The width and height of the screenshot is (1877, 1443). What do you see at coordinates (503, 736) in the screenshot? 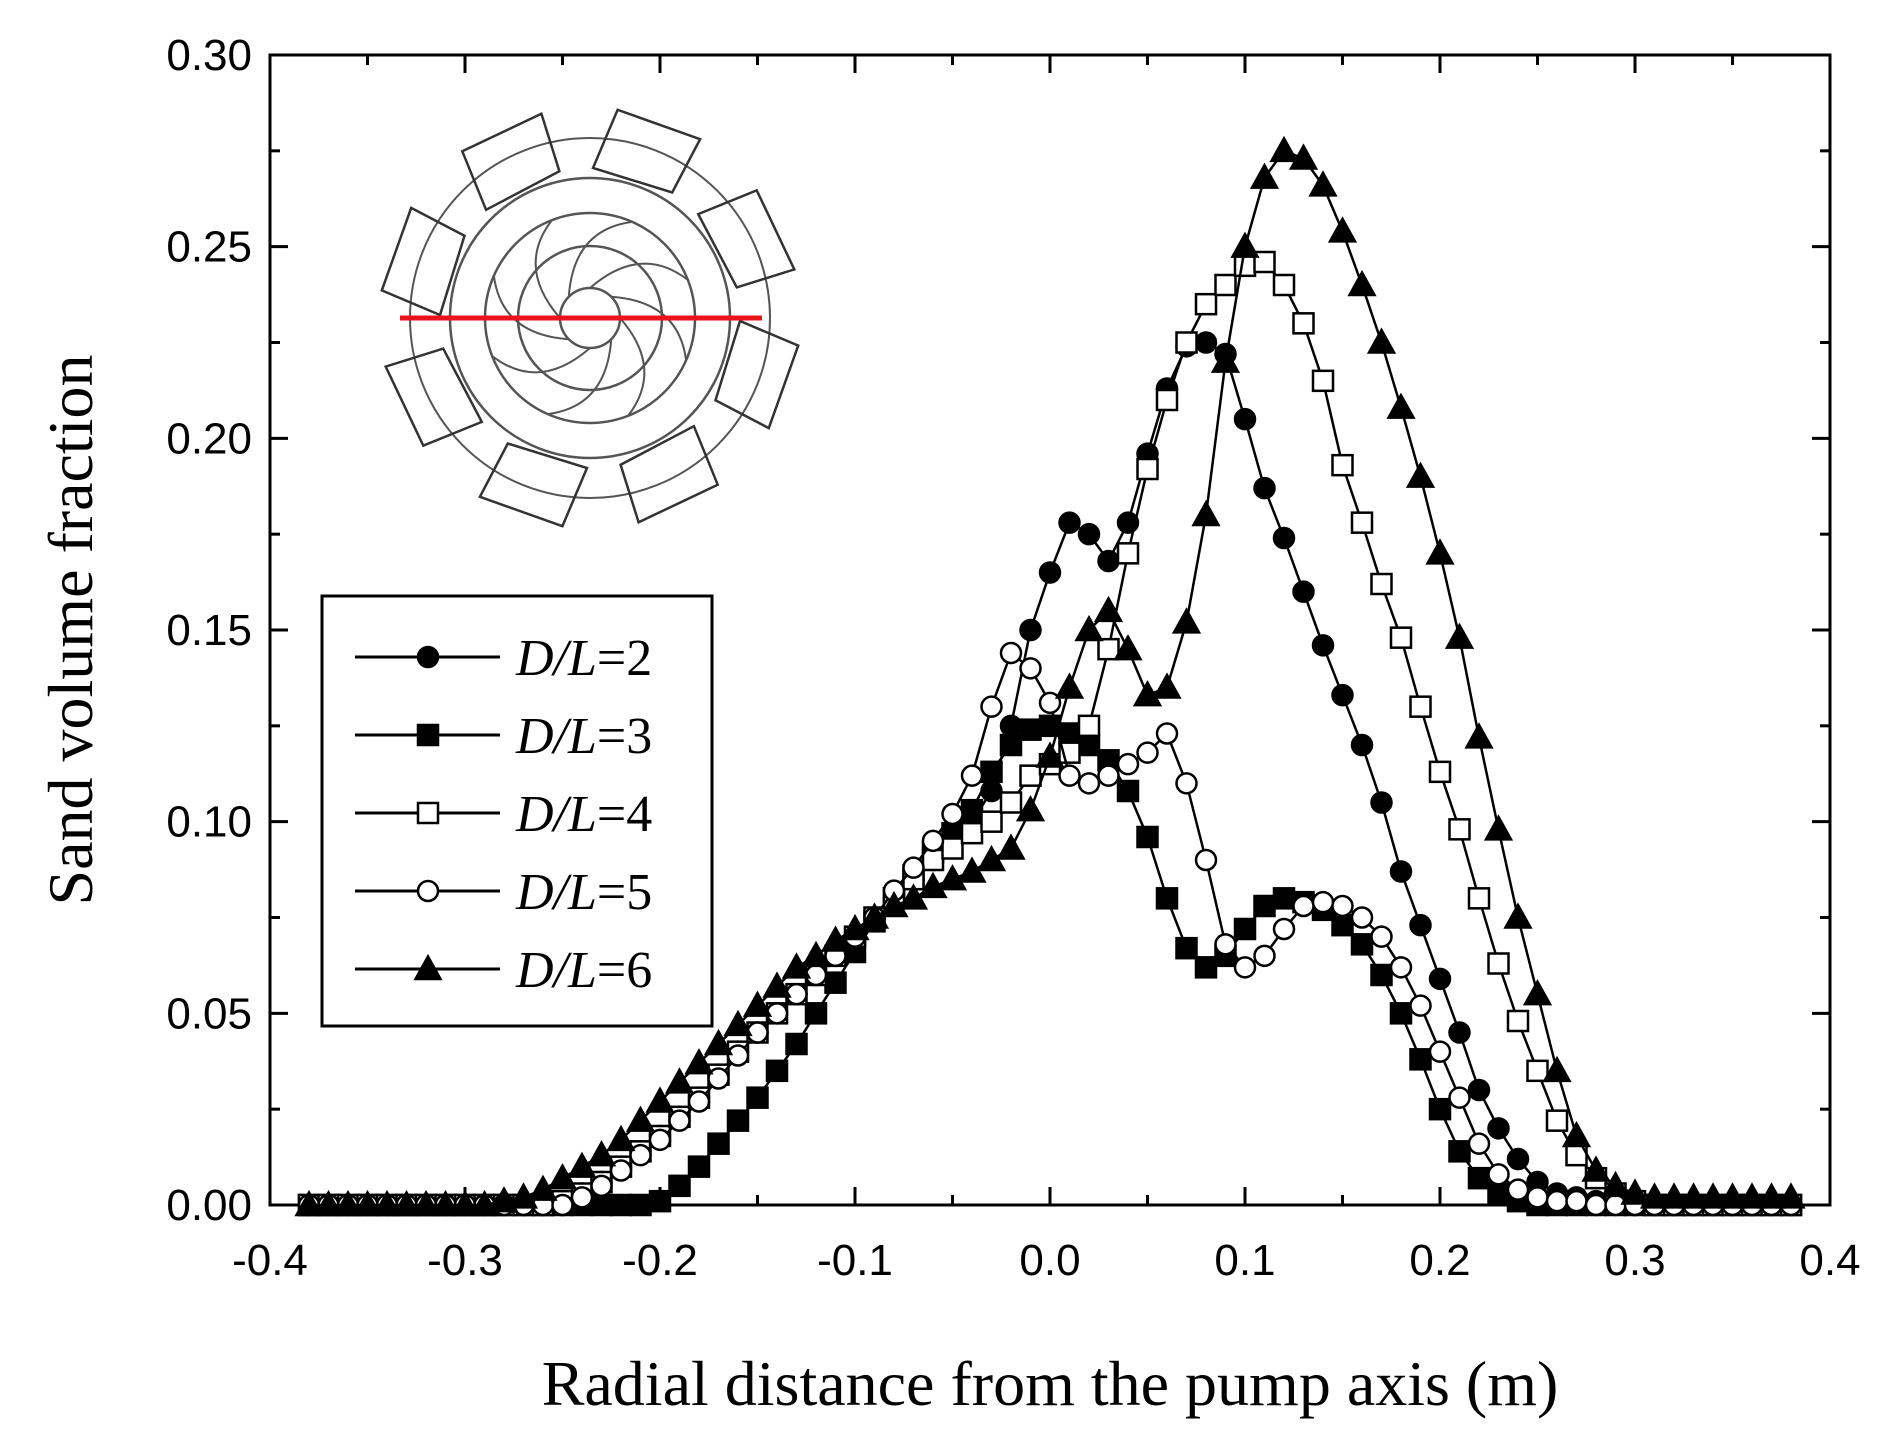
I see `legend-entry: D/L=3` at bounding box center [503, 736].